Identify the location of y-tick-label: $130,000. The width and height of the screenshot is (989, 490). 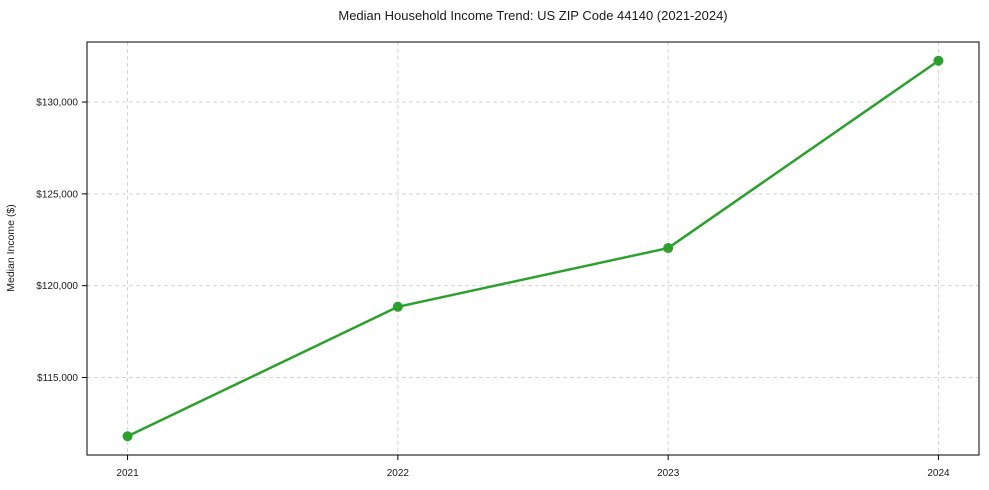
(57, 103).